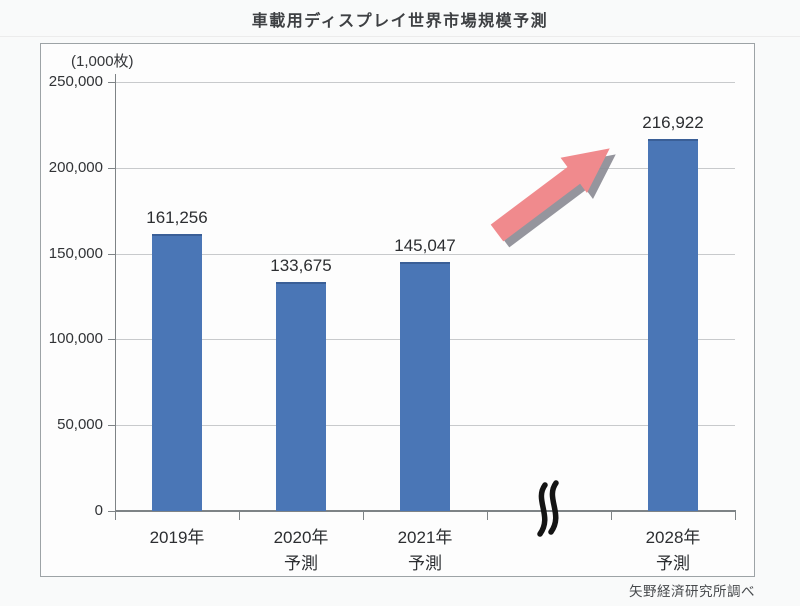  What do you see at coordinates (75, 81) in the screenshot?
I see `y-axis-tick-label: 250,000` at bounding box center [75, 81].